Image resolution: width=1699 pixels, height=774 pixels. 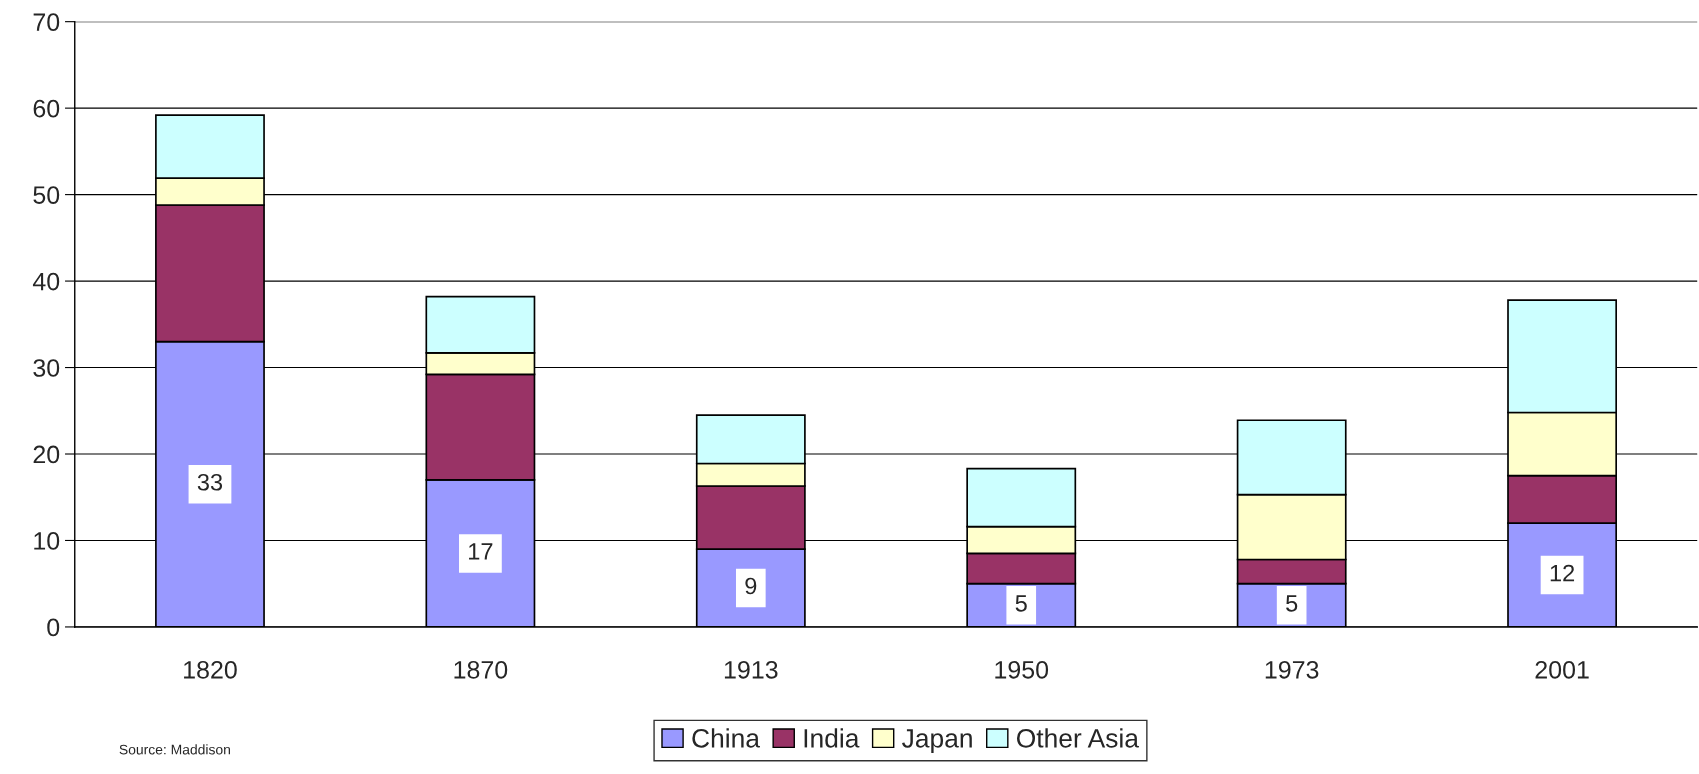 What do you see at coordinates (46, 368) in the screenshot?
I see `y-tick-label: 30` at bounding box center [46, 368].